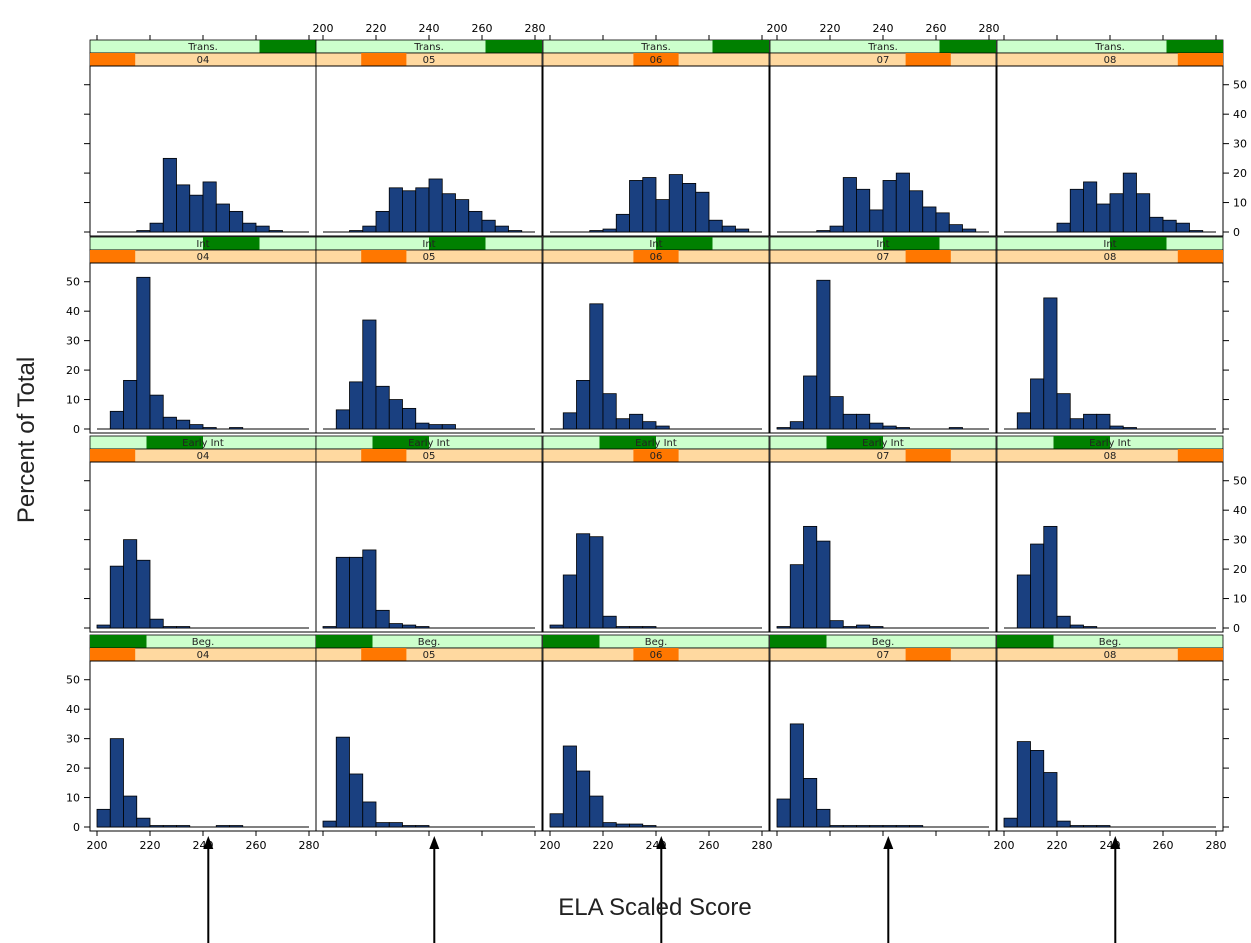 The height and width of the screenshot is (943, 1251). What do you see at coordinates (1110, 534) in the screenshot?
I see `panel-early-int-08: Early Int 08` at bounding box center [1110, 534].